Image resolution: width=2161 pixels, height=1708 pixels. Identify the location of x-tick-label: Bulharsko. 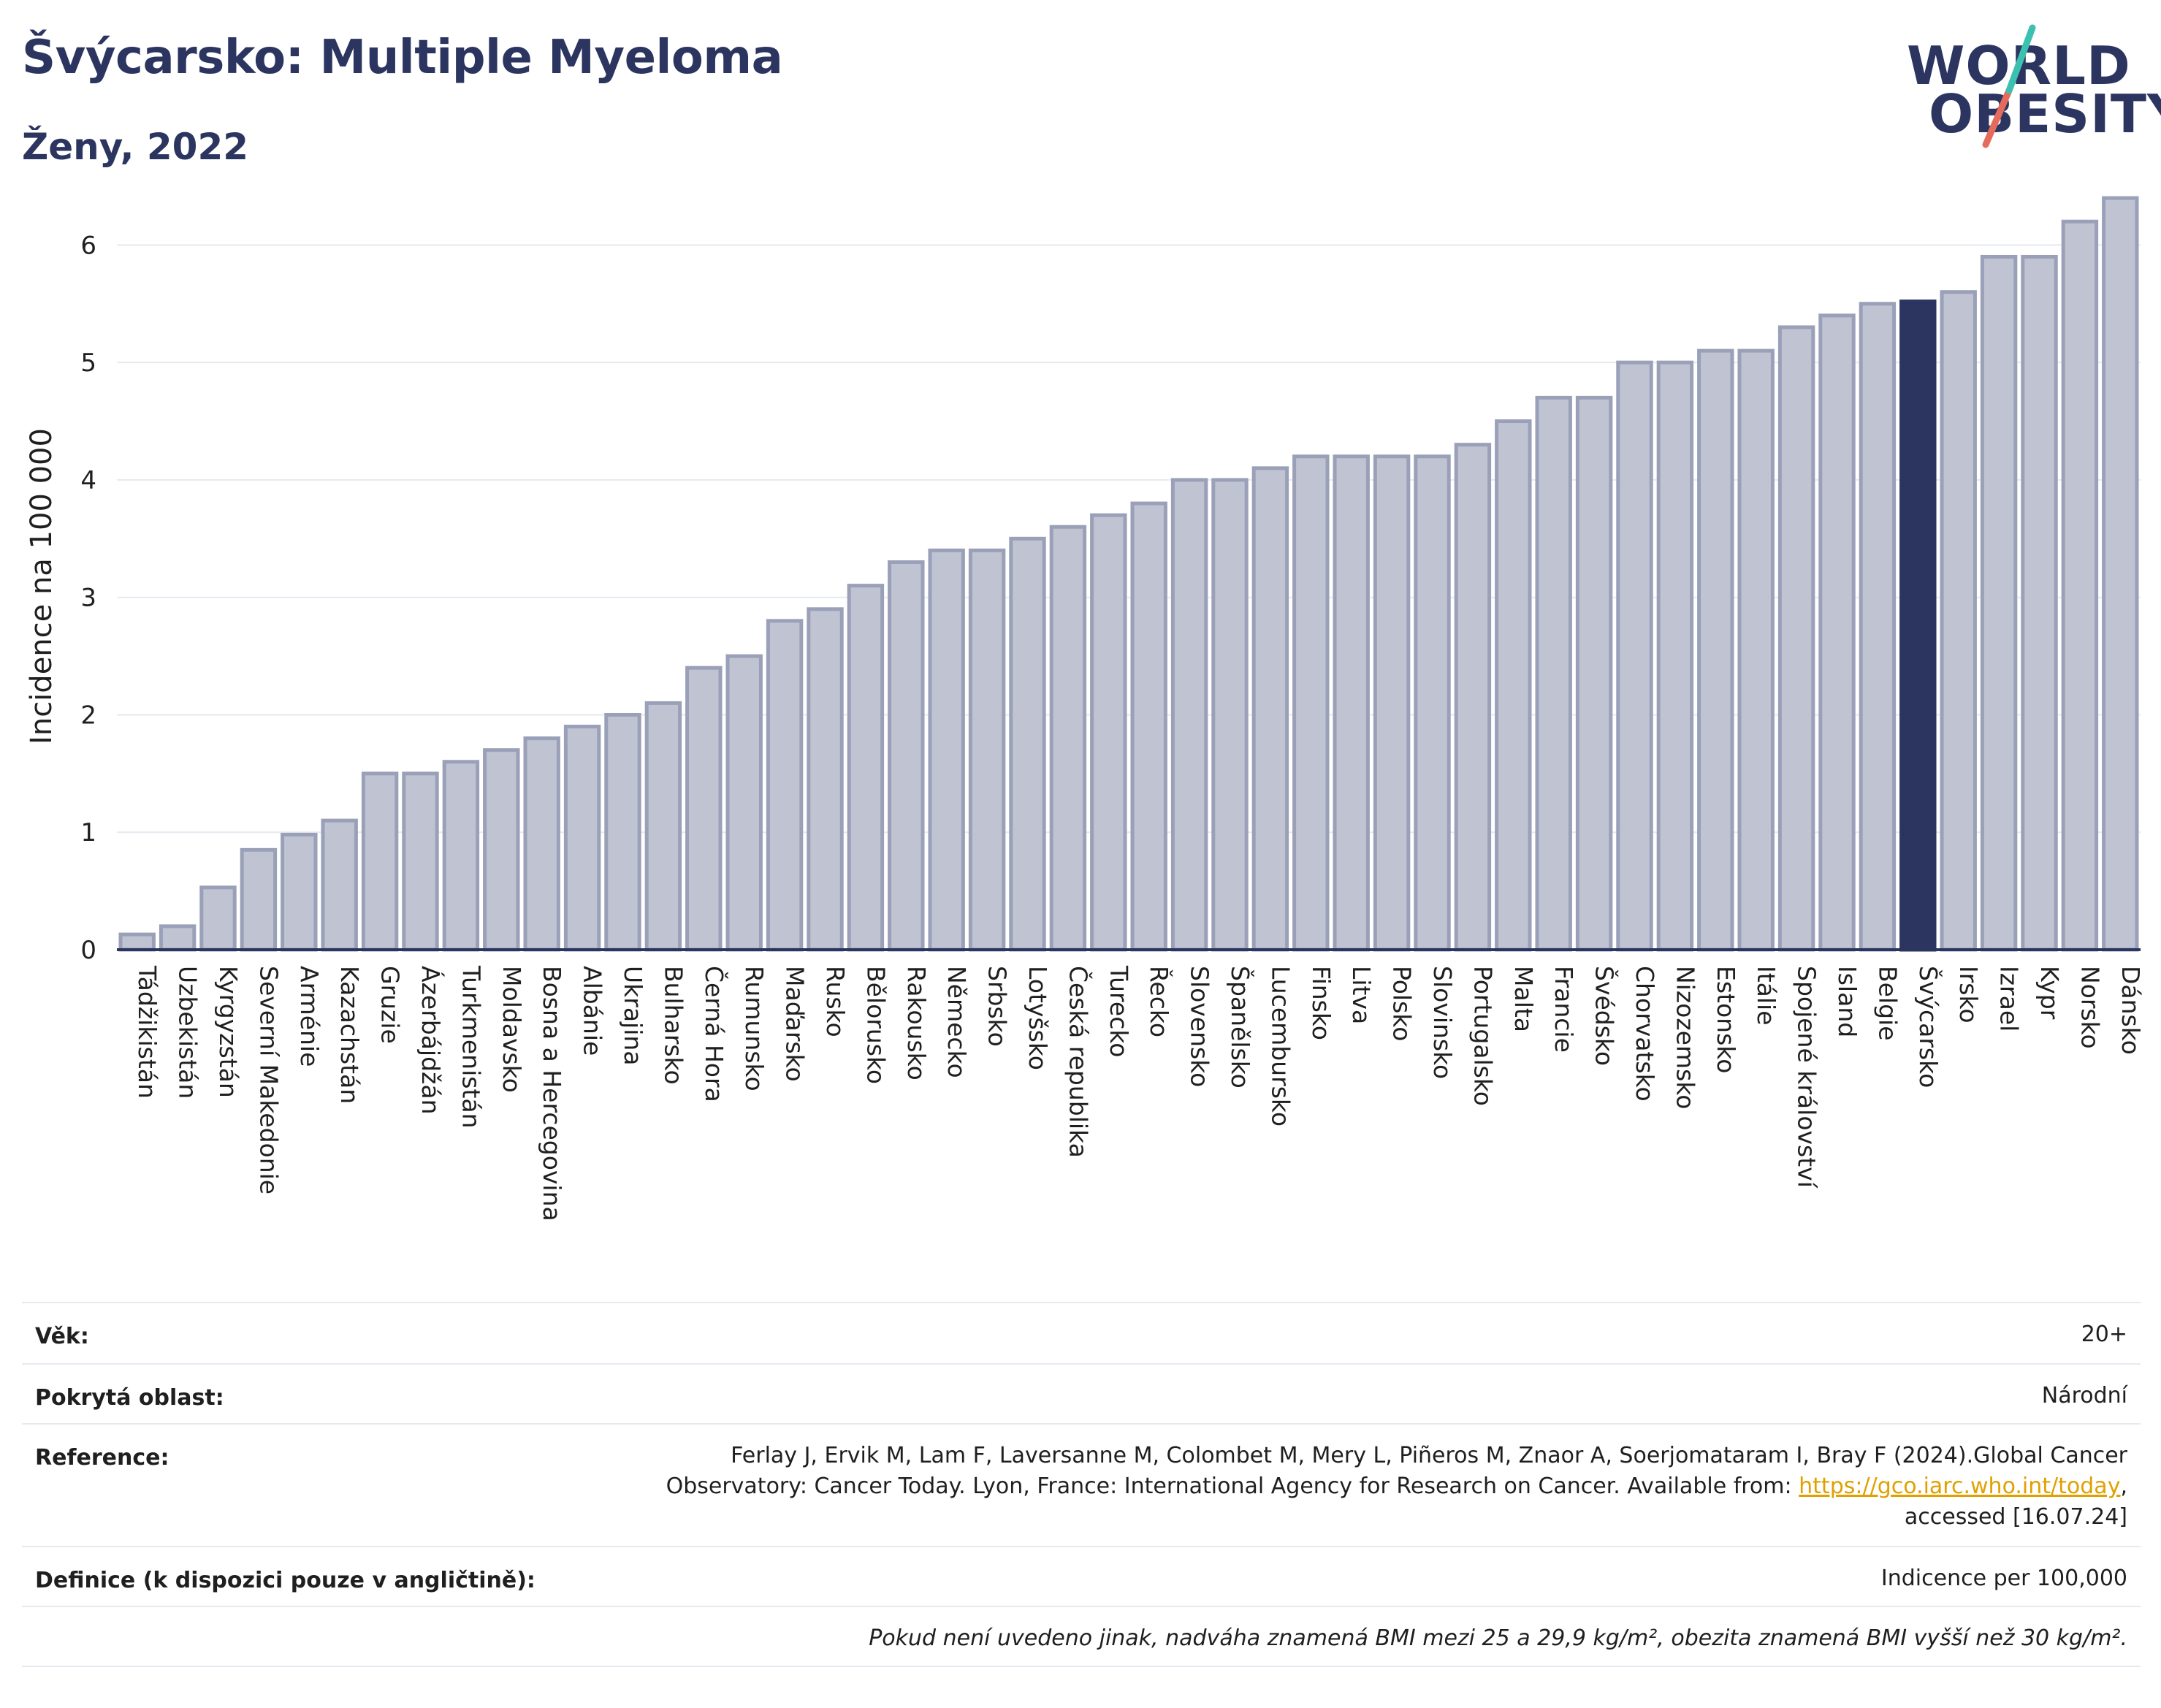
(673, 1025).